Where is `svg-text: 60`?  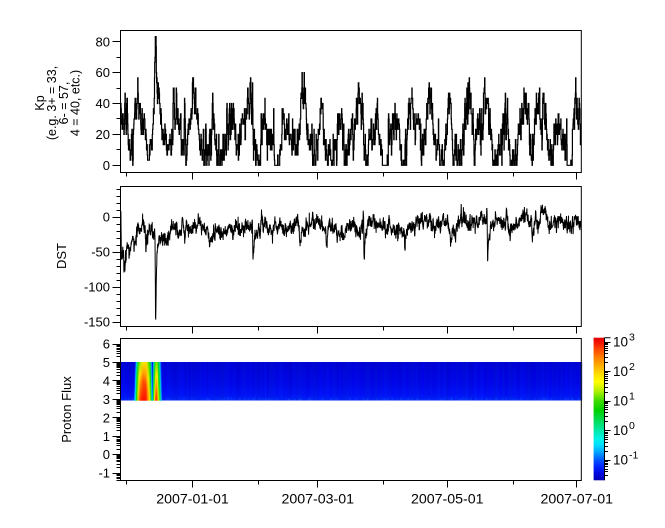
svg-text: 60 is located at coordinates (103, 72).